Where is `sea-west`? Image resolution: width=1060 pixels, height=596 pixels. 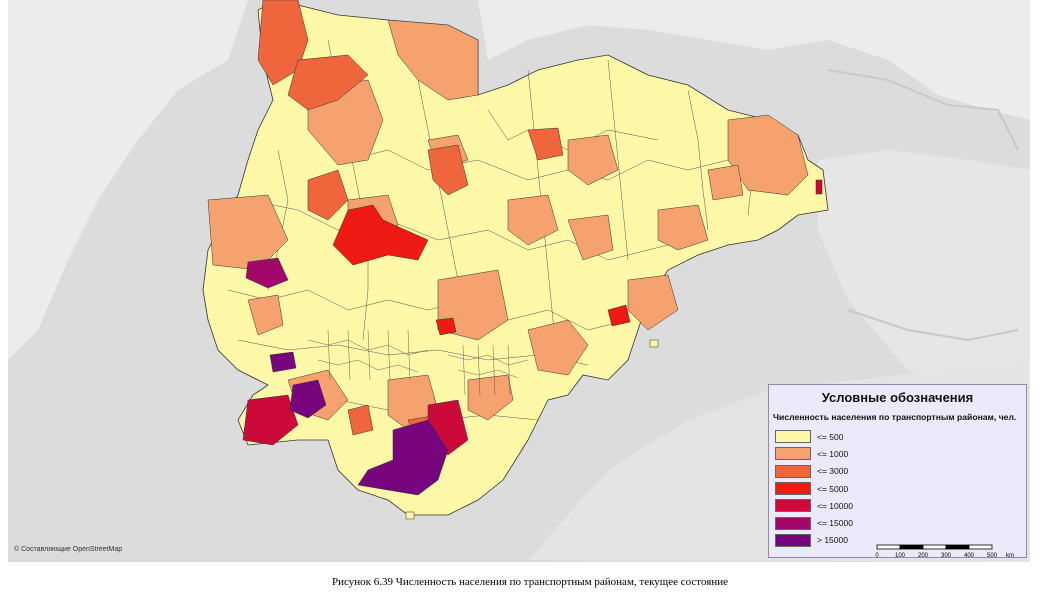 sea-west is located at coordinates (128, 180).